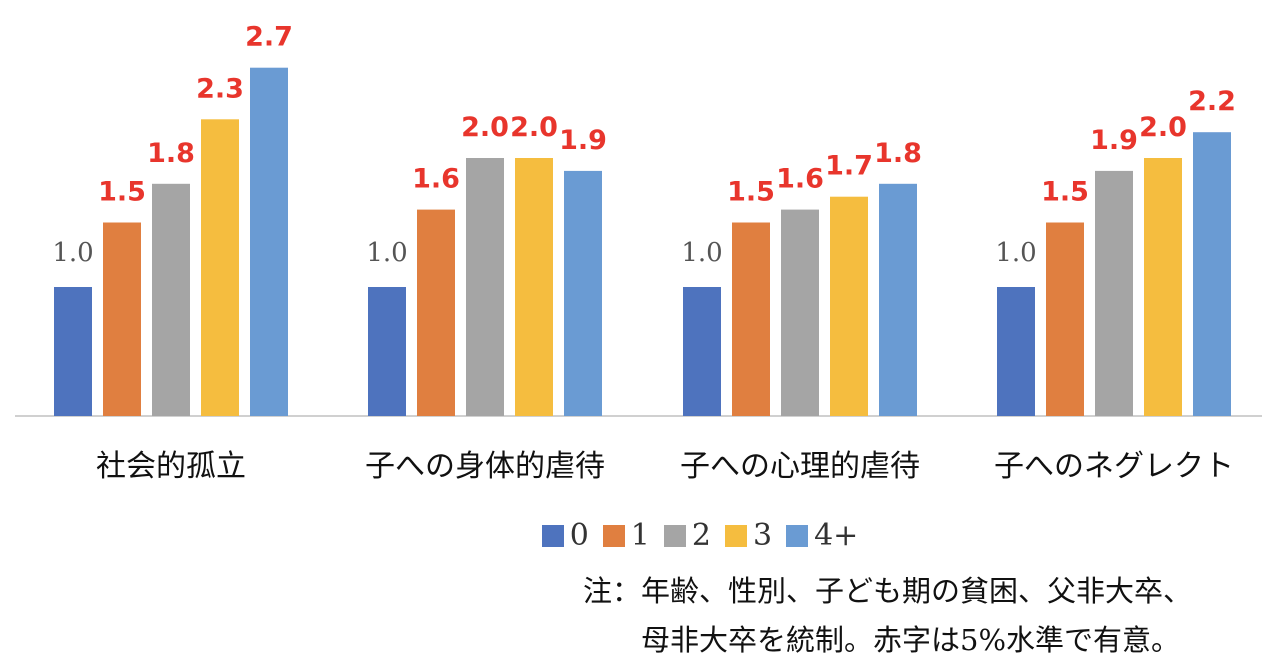 The image size is (1280, 665). I want to click on legend-label: 1, so click(640, 535).